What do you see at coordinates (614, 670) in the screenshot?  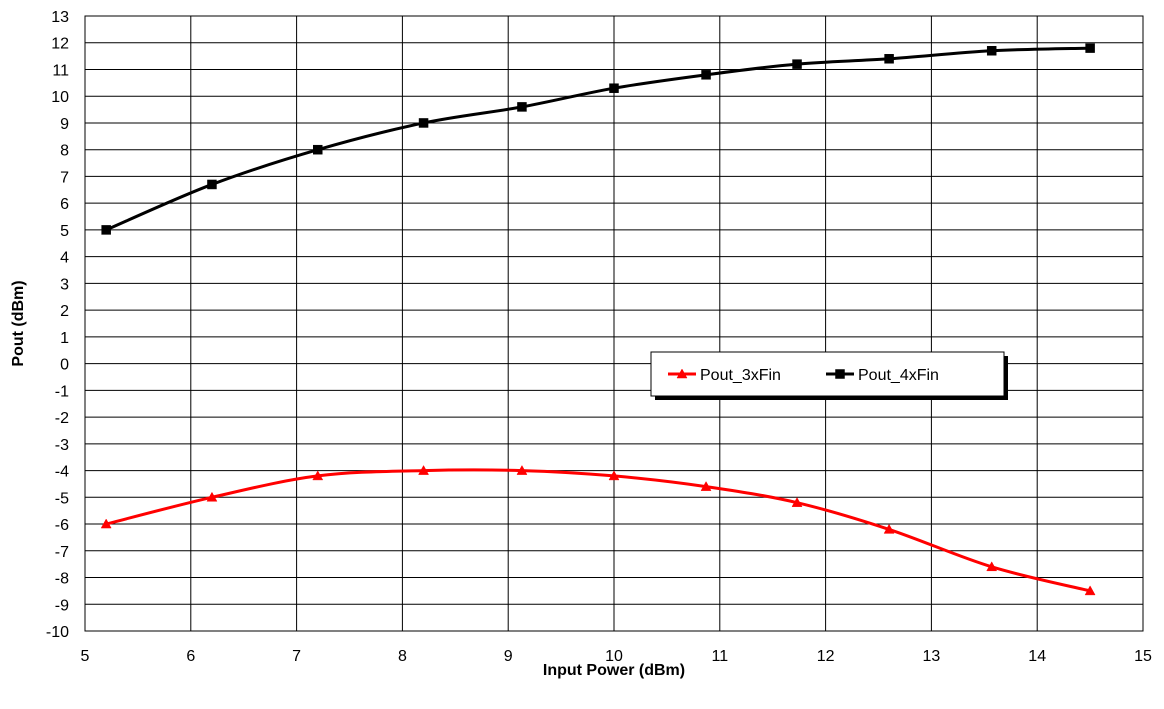 I see `x-axis-title: Input Power (dBm)` at bounding box center [614, 670].